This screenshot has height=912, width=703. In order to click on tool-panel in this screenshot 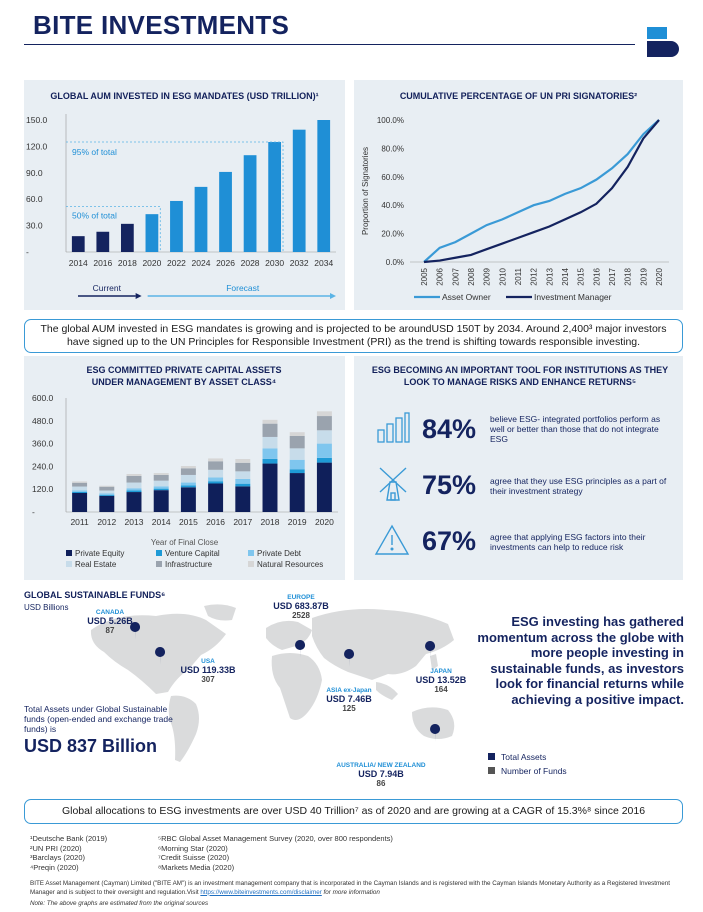, I will do `click(518, 468)`.